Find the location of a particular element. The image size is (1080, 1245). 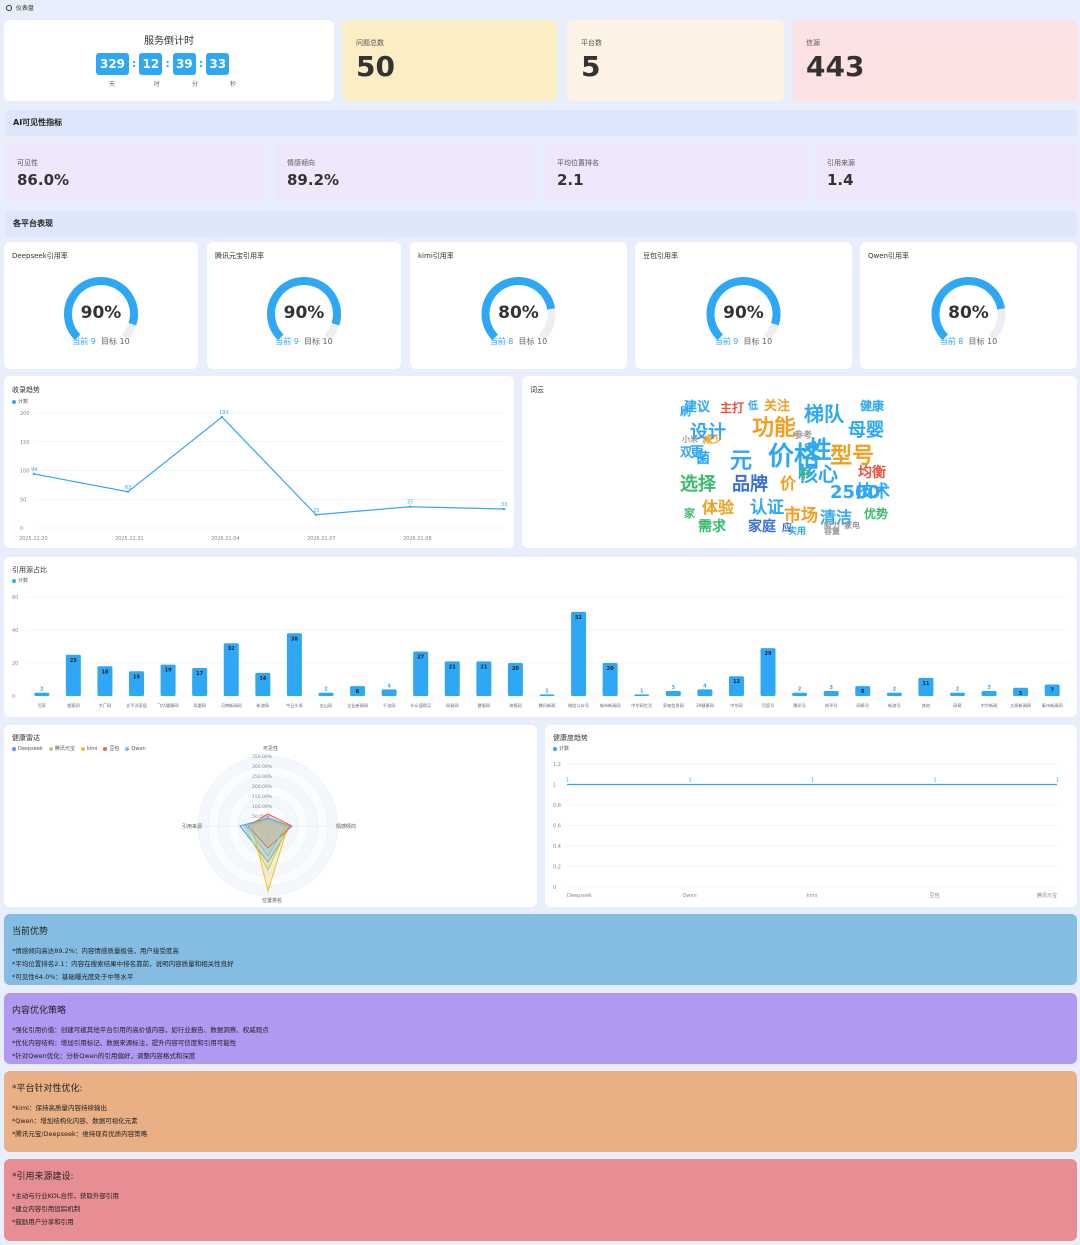

radar-series is located at coordinates (270, 831).